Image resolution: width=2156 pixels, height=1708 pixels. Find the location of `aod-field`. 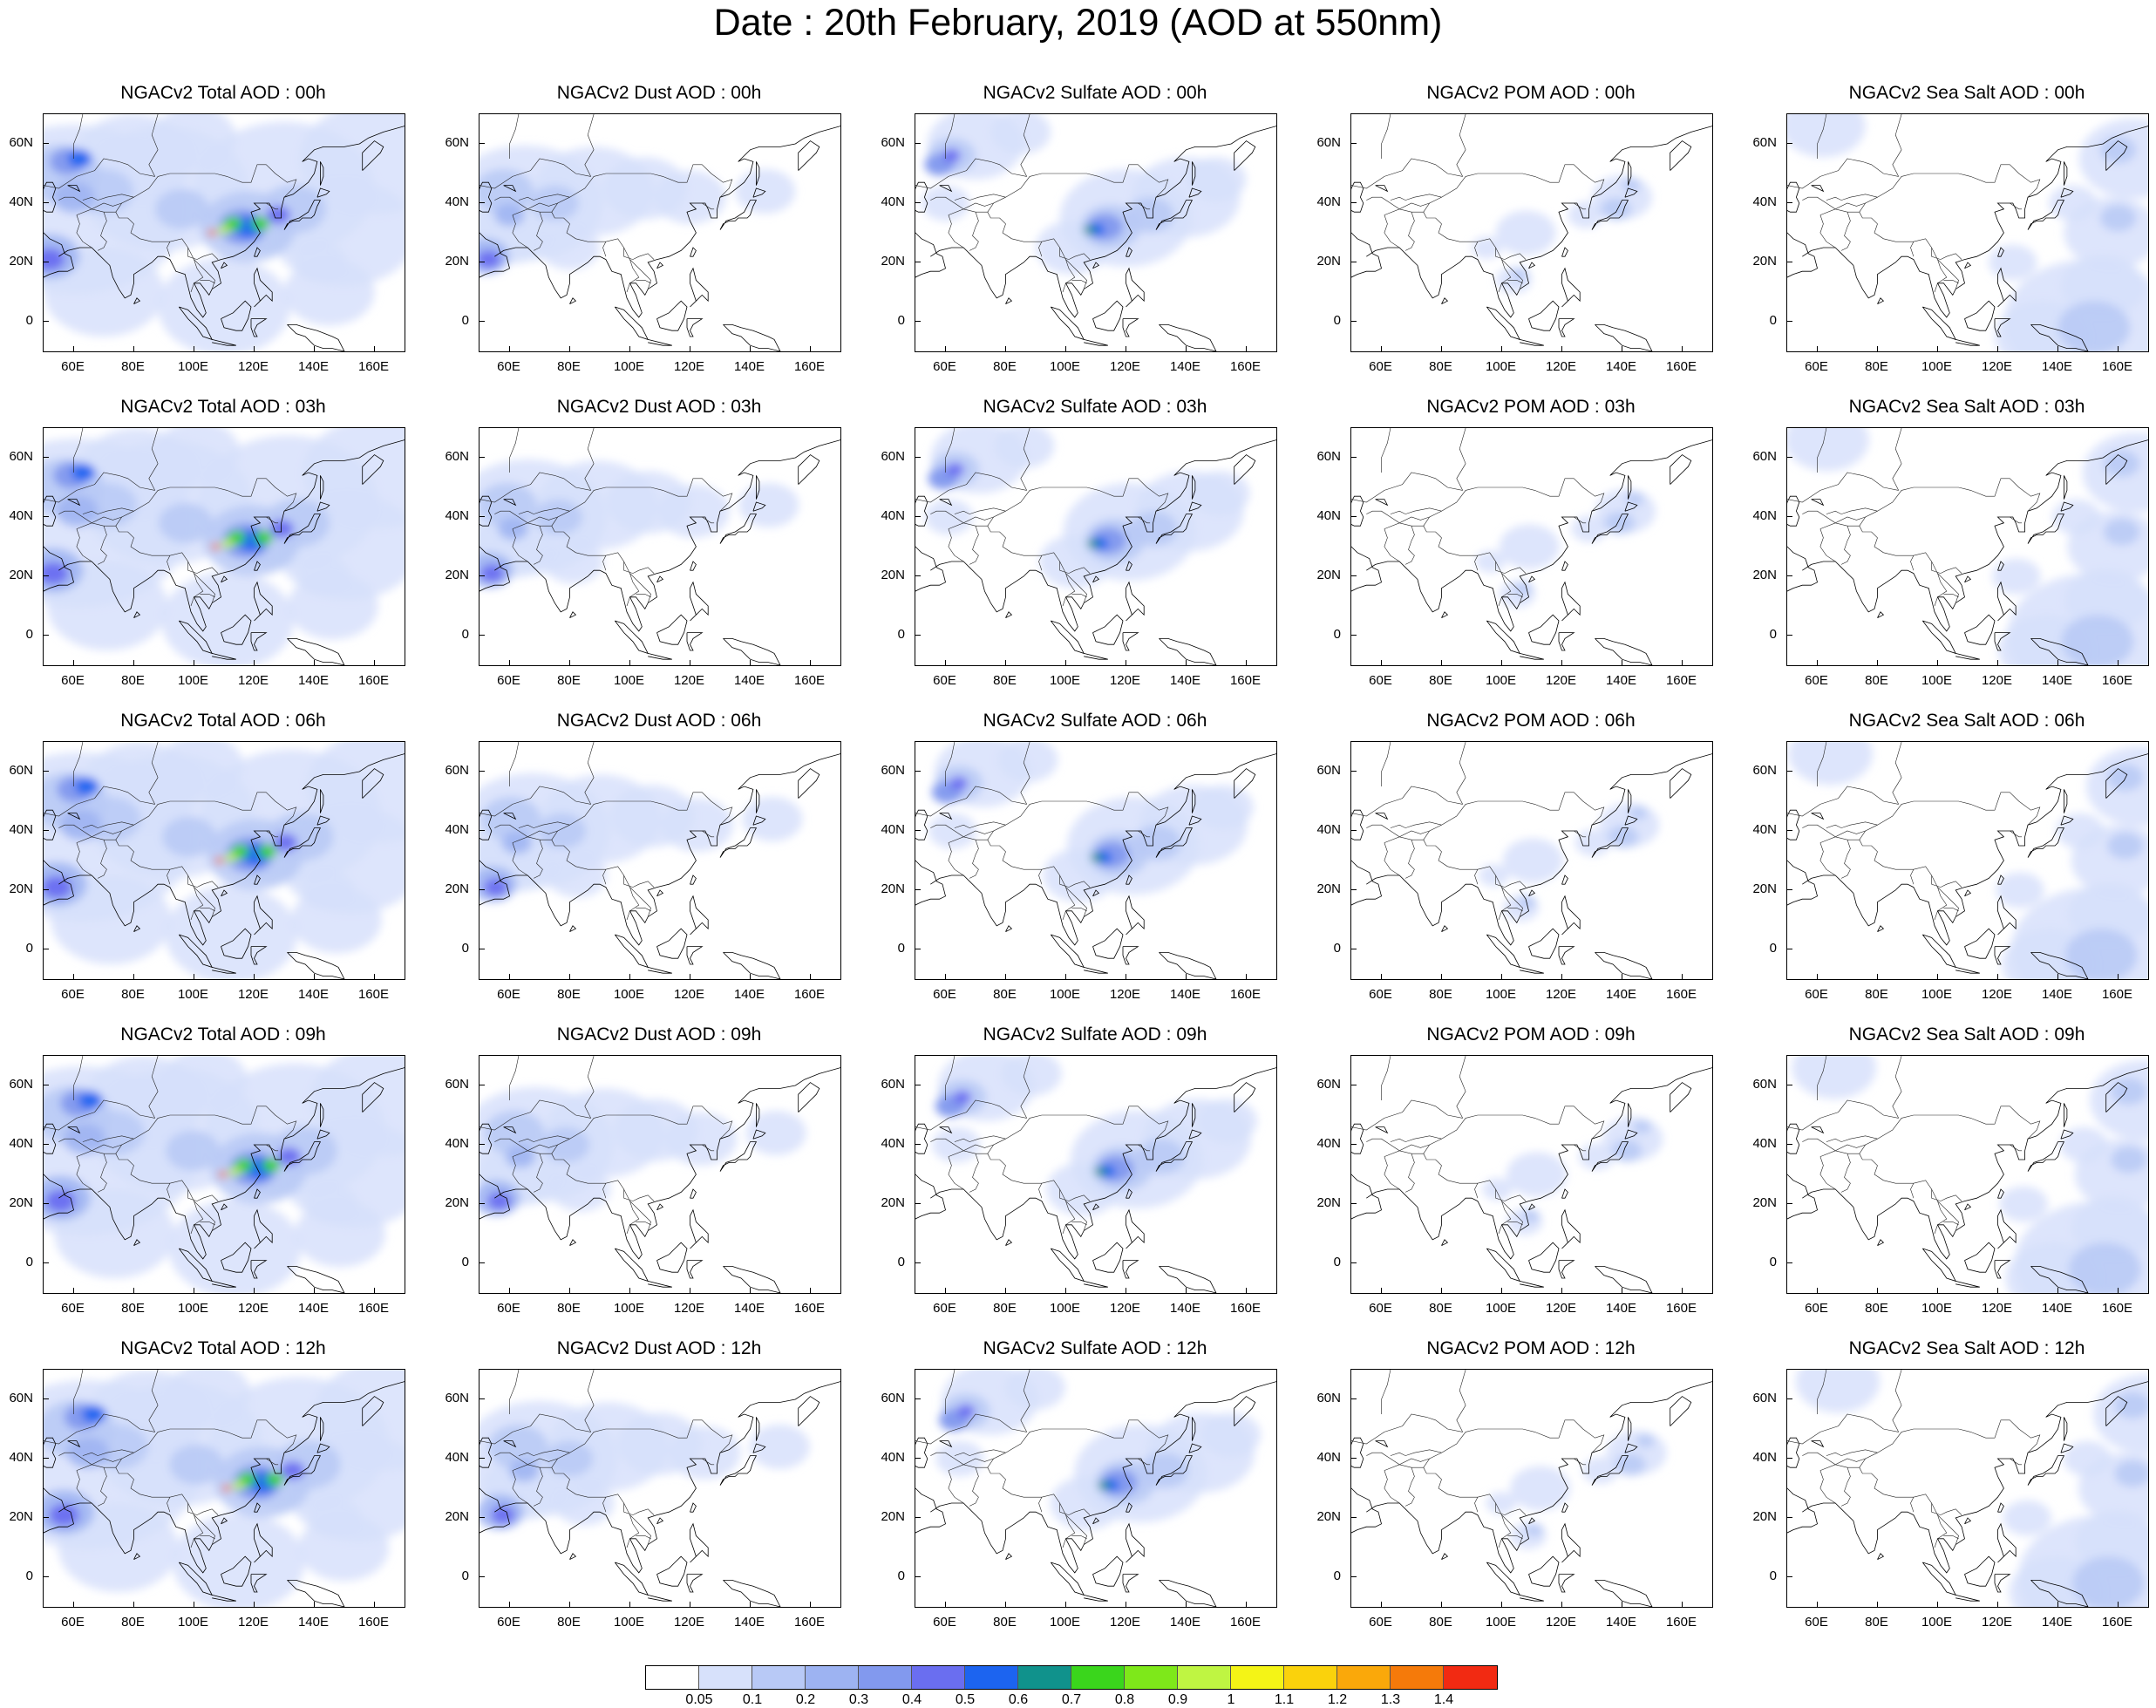

aod-field is located at coordinates (1087, 509).